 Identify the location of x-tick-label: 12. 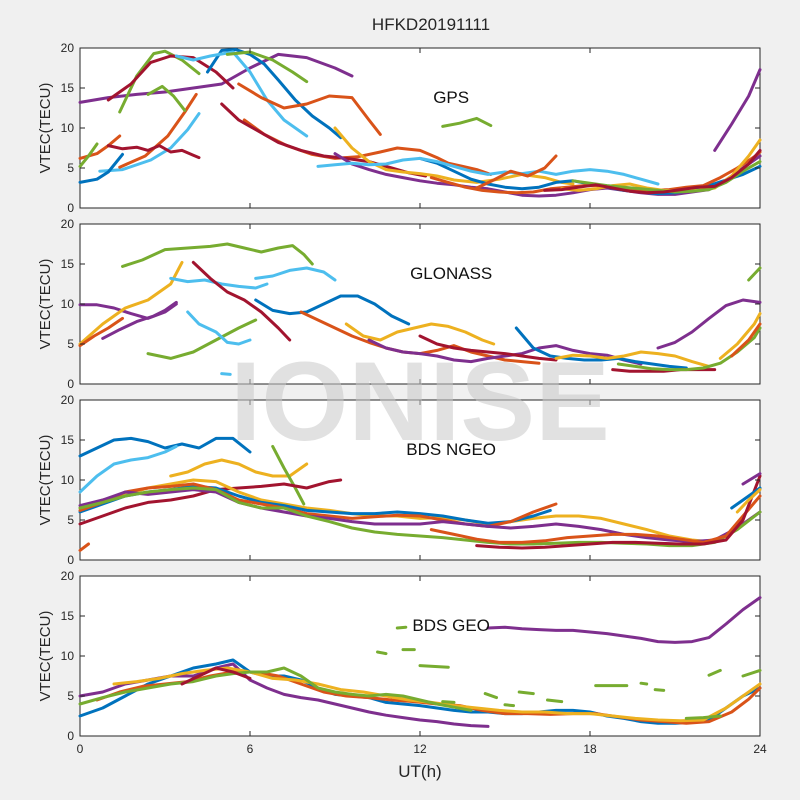
(420, 749).